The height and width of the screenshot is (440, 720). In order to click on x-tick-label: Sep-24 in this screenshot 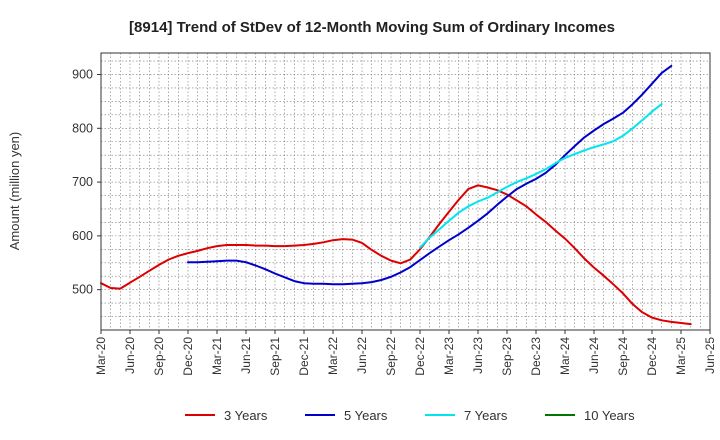, I will do `click(623, 356)`.